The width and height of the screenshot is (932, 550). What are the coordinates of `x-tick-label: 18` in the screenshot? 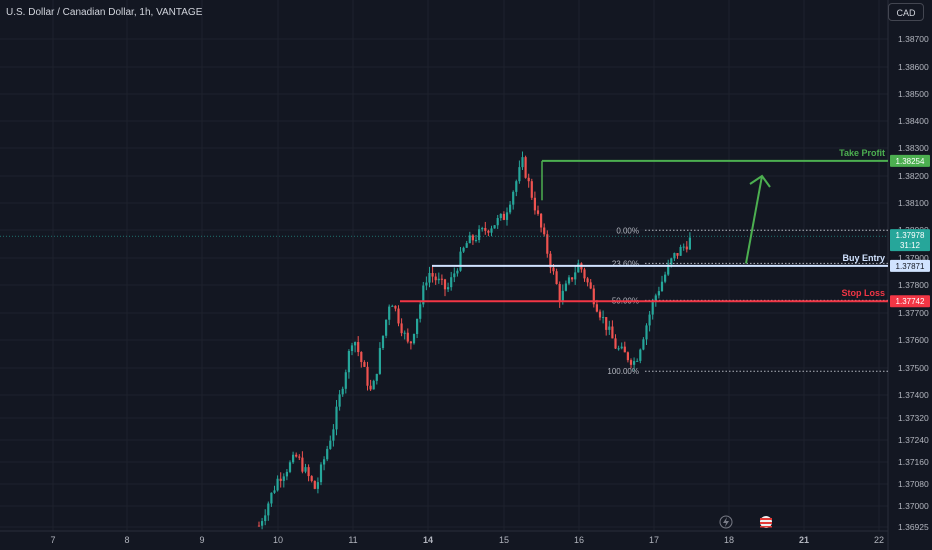 It's located at (729, 540).